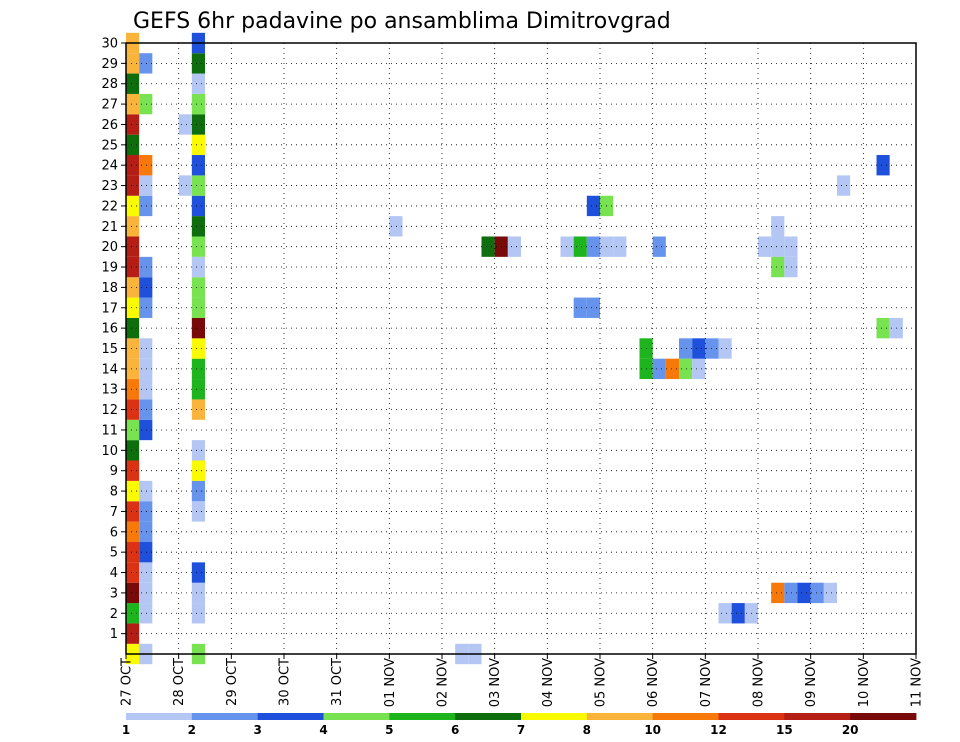 The height and width of the screenshot is (742, 960). Describe the element at coordinates (114, 471) in the screenshot. I see `y-tick-label: 9` at that location.